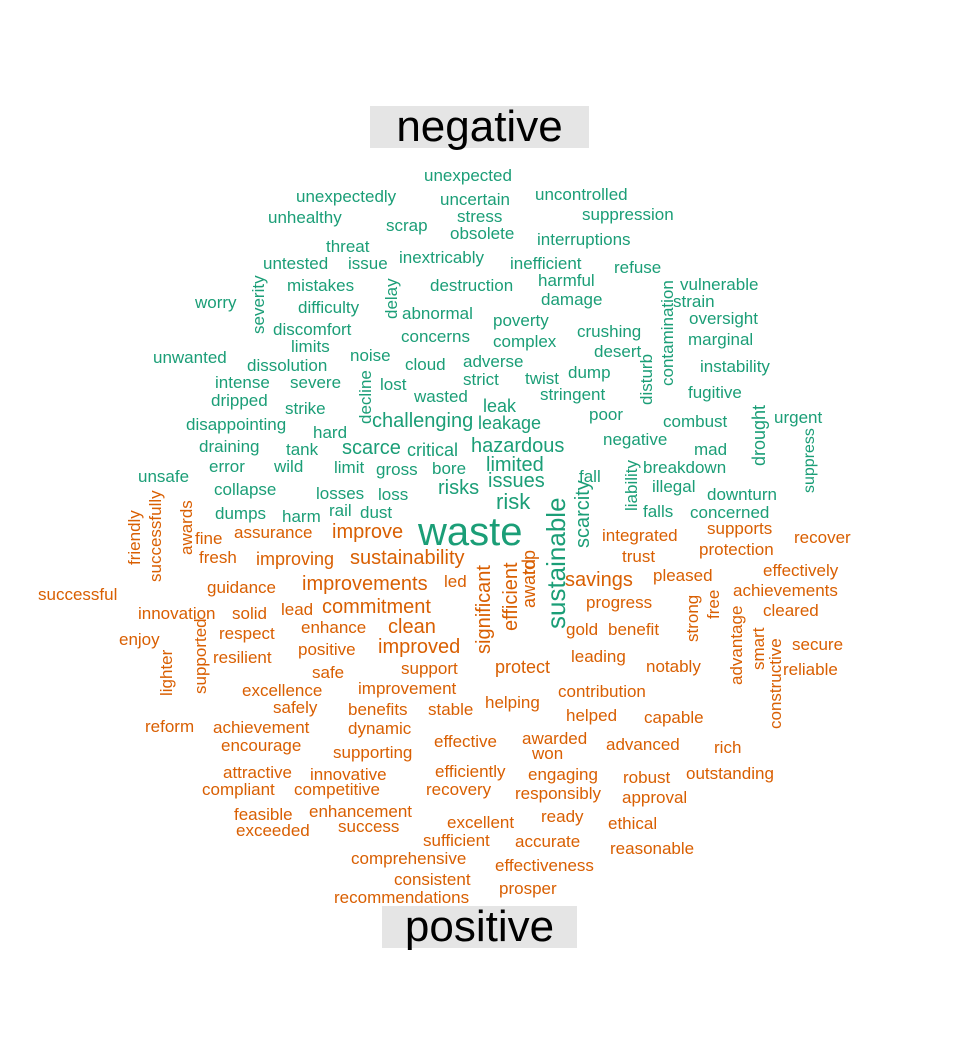 Image resolution: width=960 pixels, height=1056 pixels. I want to click on word-positive-61: constructive, so click(775, 683).